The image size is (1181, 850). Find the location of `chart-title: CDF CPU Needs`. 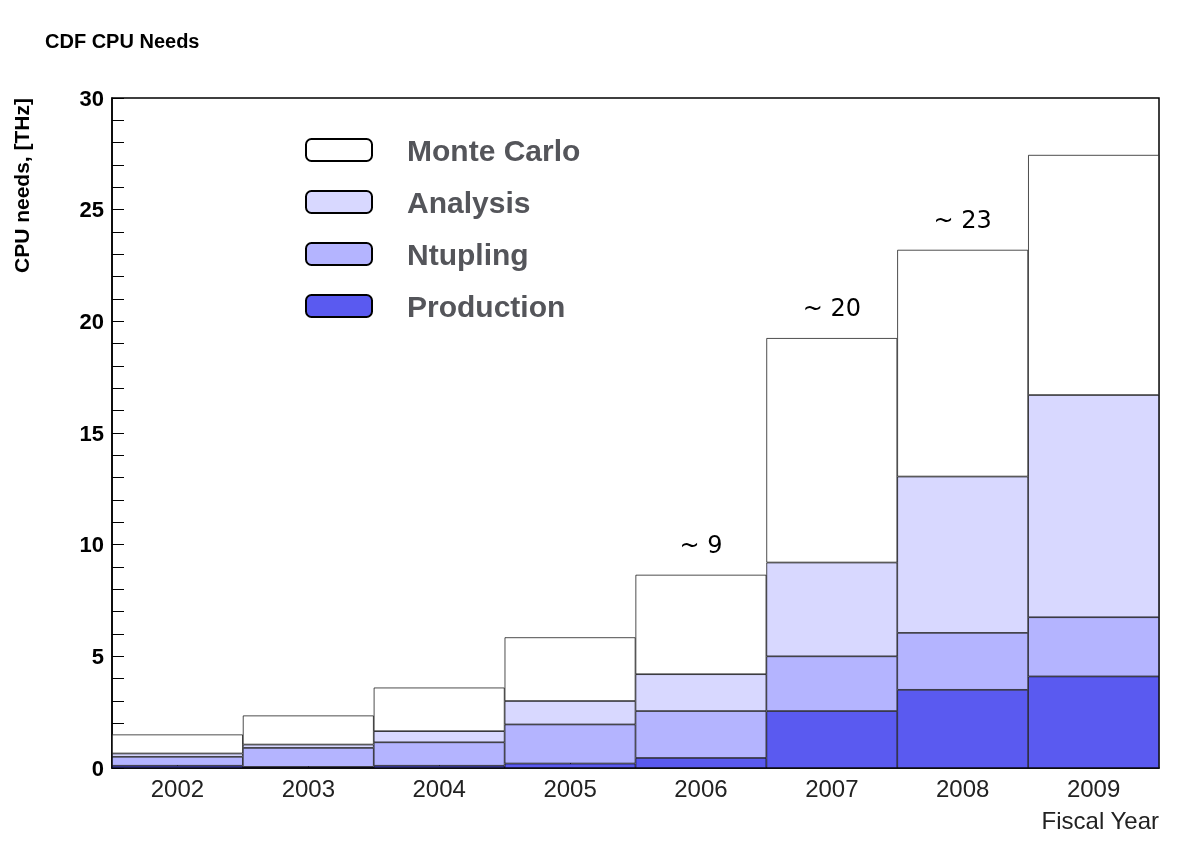

chart-title: CDF CPU Needs is located at coordinates (122, 41).